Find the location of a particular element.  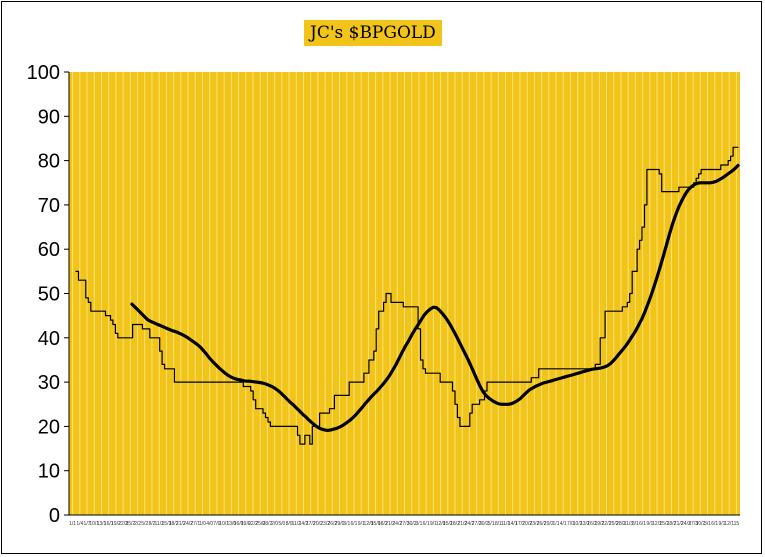

y-tick-label: 50 is located at coordinates (49, 295).